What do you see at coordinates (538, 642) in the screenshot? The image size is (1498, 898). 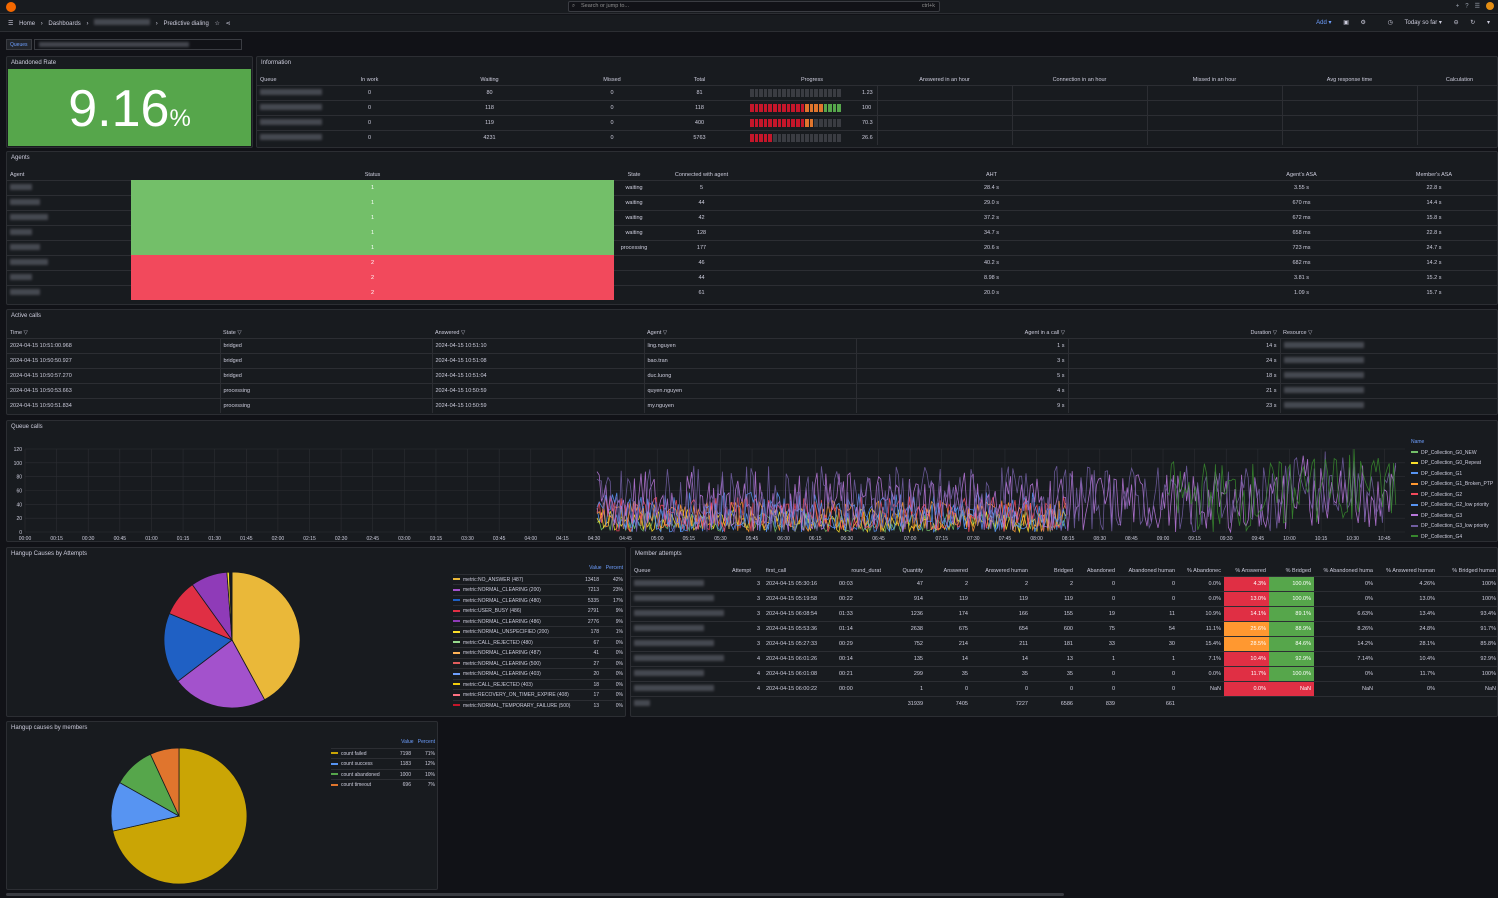 I see `legend-item: metric:CALL_REJECTED (480) 67 0%` at bounding box center [538, 642].